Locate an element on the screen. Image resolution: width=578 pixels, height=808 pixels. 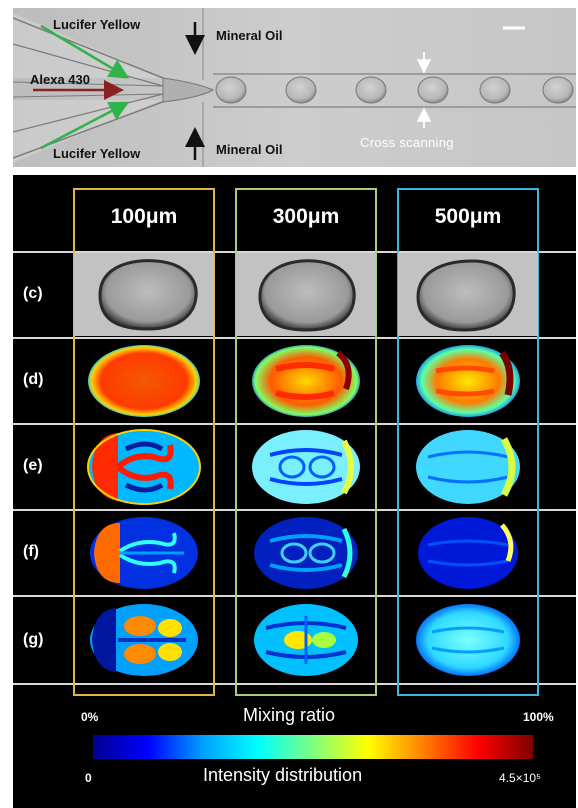
heatmap-e-300um is located at coordinates (306, 467).